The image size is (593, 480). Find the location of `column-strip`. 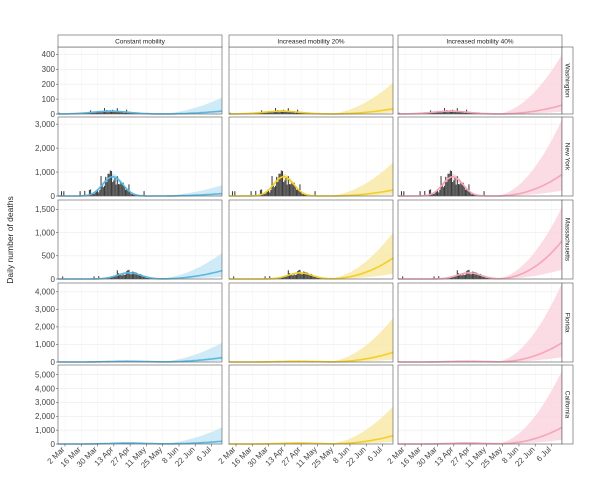

column-strip is located at coordinates (140, 41).